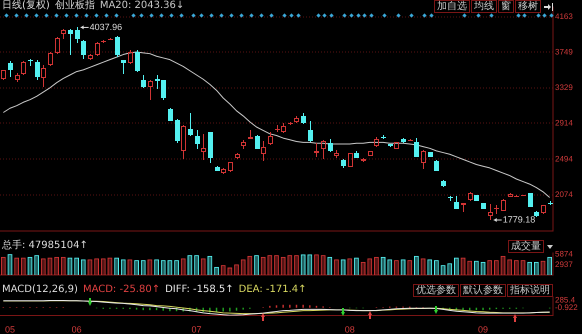 Image resolution: width=582 pixels, height=334 pixels. Describe the element at coordinates (9, 329) in the screenshot. I see `x-tick-label: 05` at that location.